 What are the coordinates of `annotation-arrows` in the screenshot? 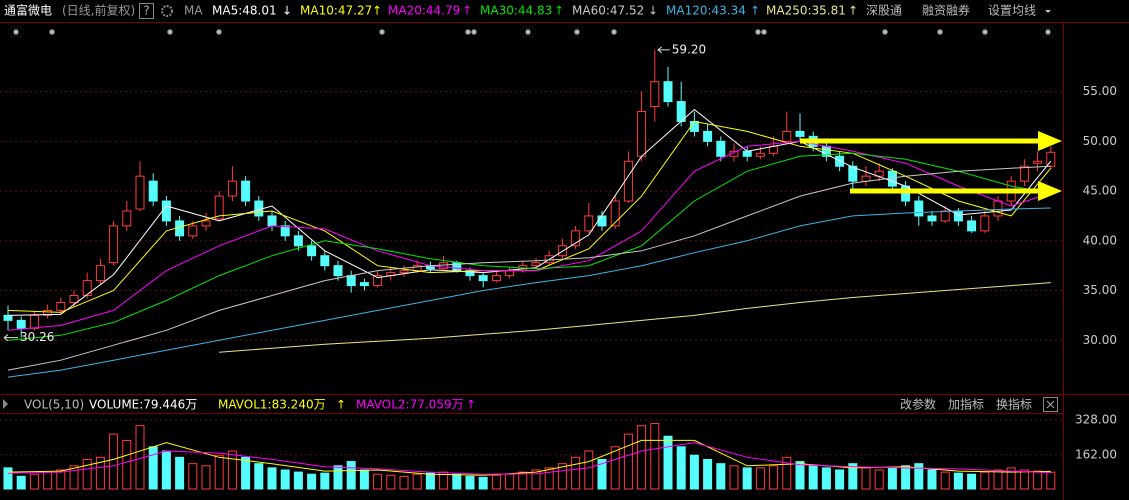 It's located at (931, 166).